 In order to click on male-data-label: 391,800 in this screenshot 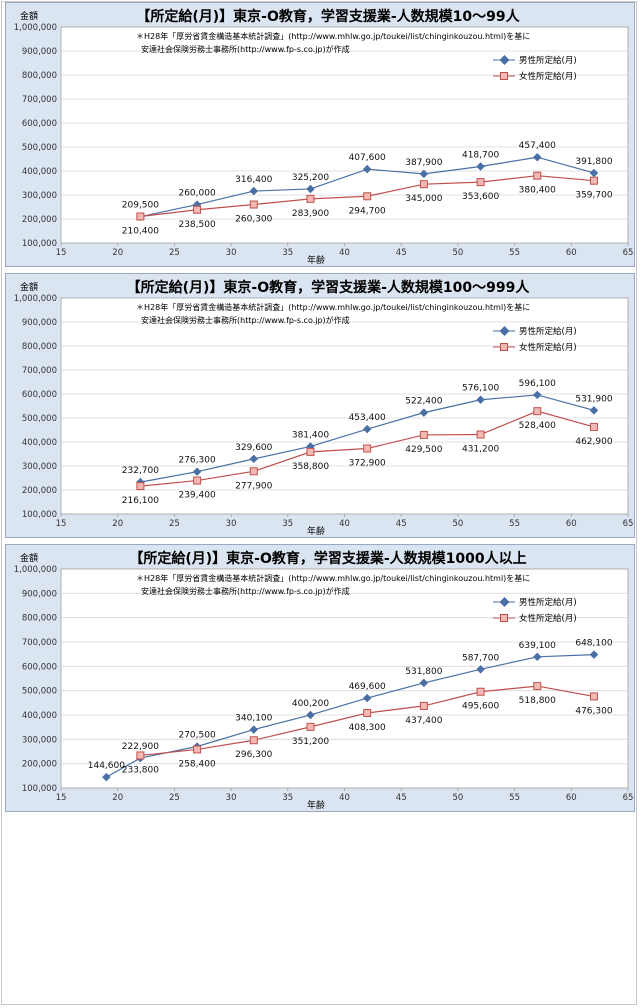, I will do `click(593, 162)`.